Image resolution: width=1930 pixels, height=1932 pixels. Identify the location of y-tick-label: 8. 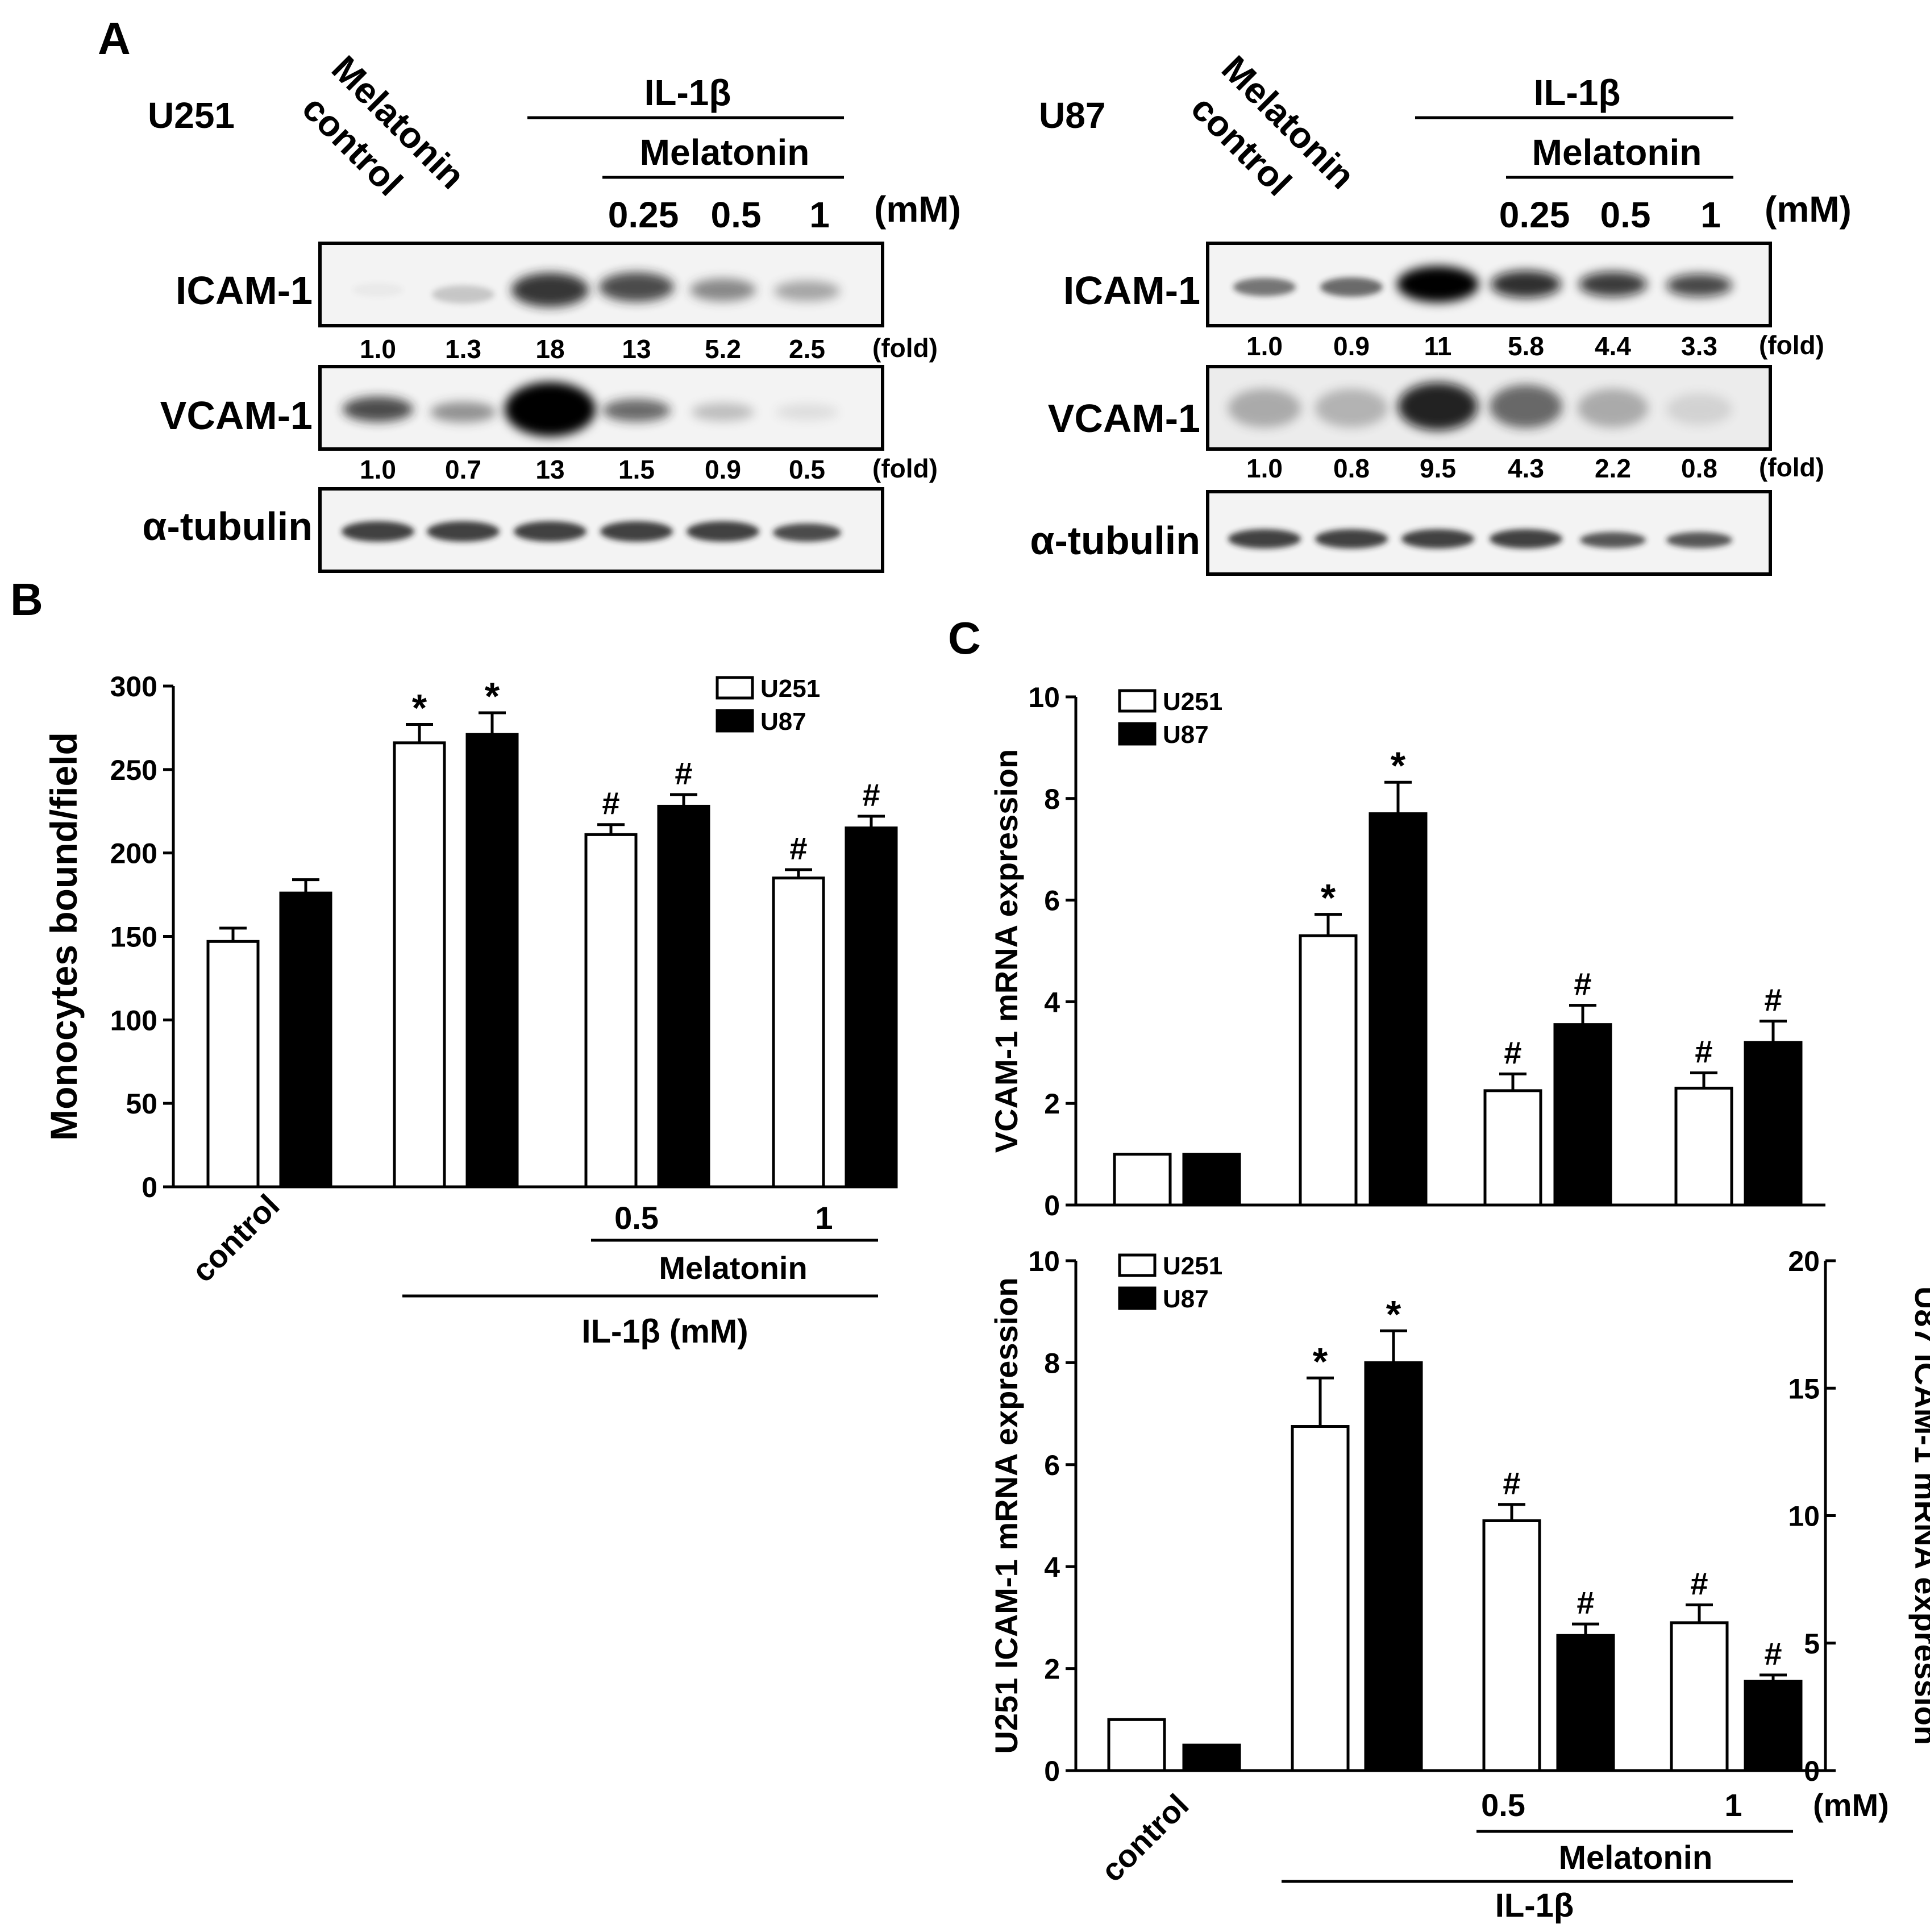
(1052, 799).